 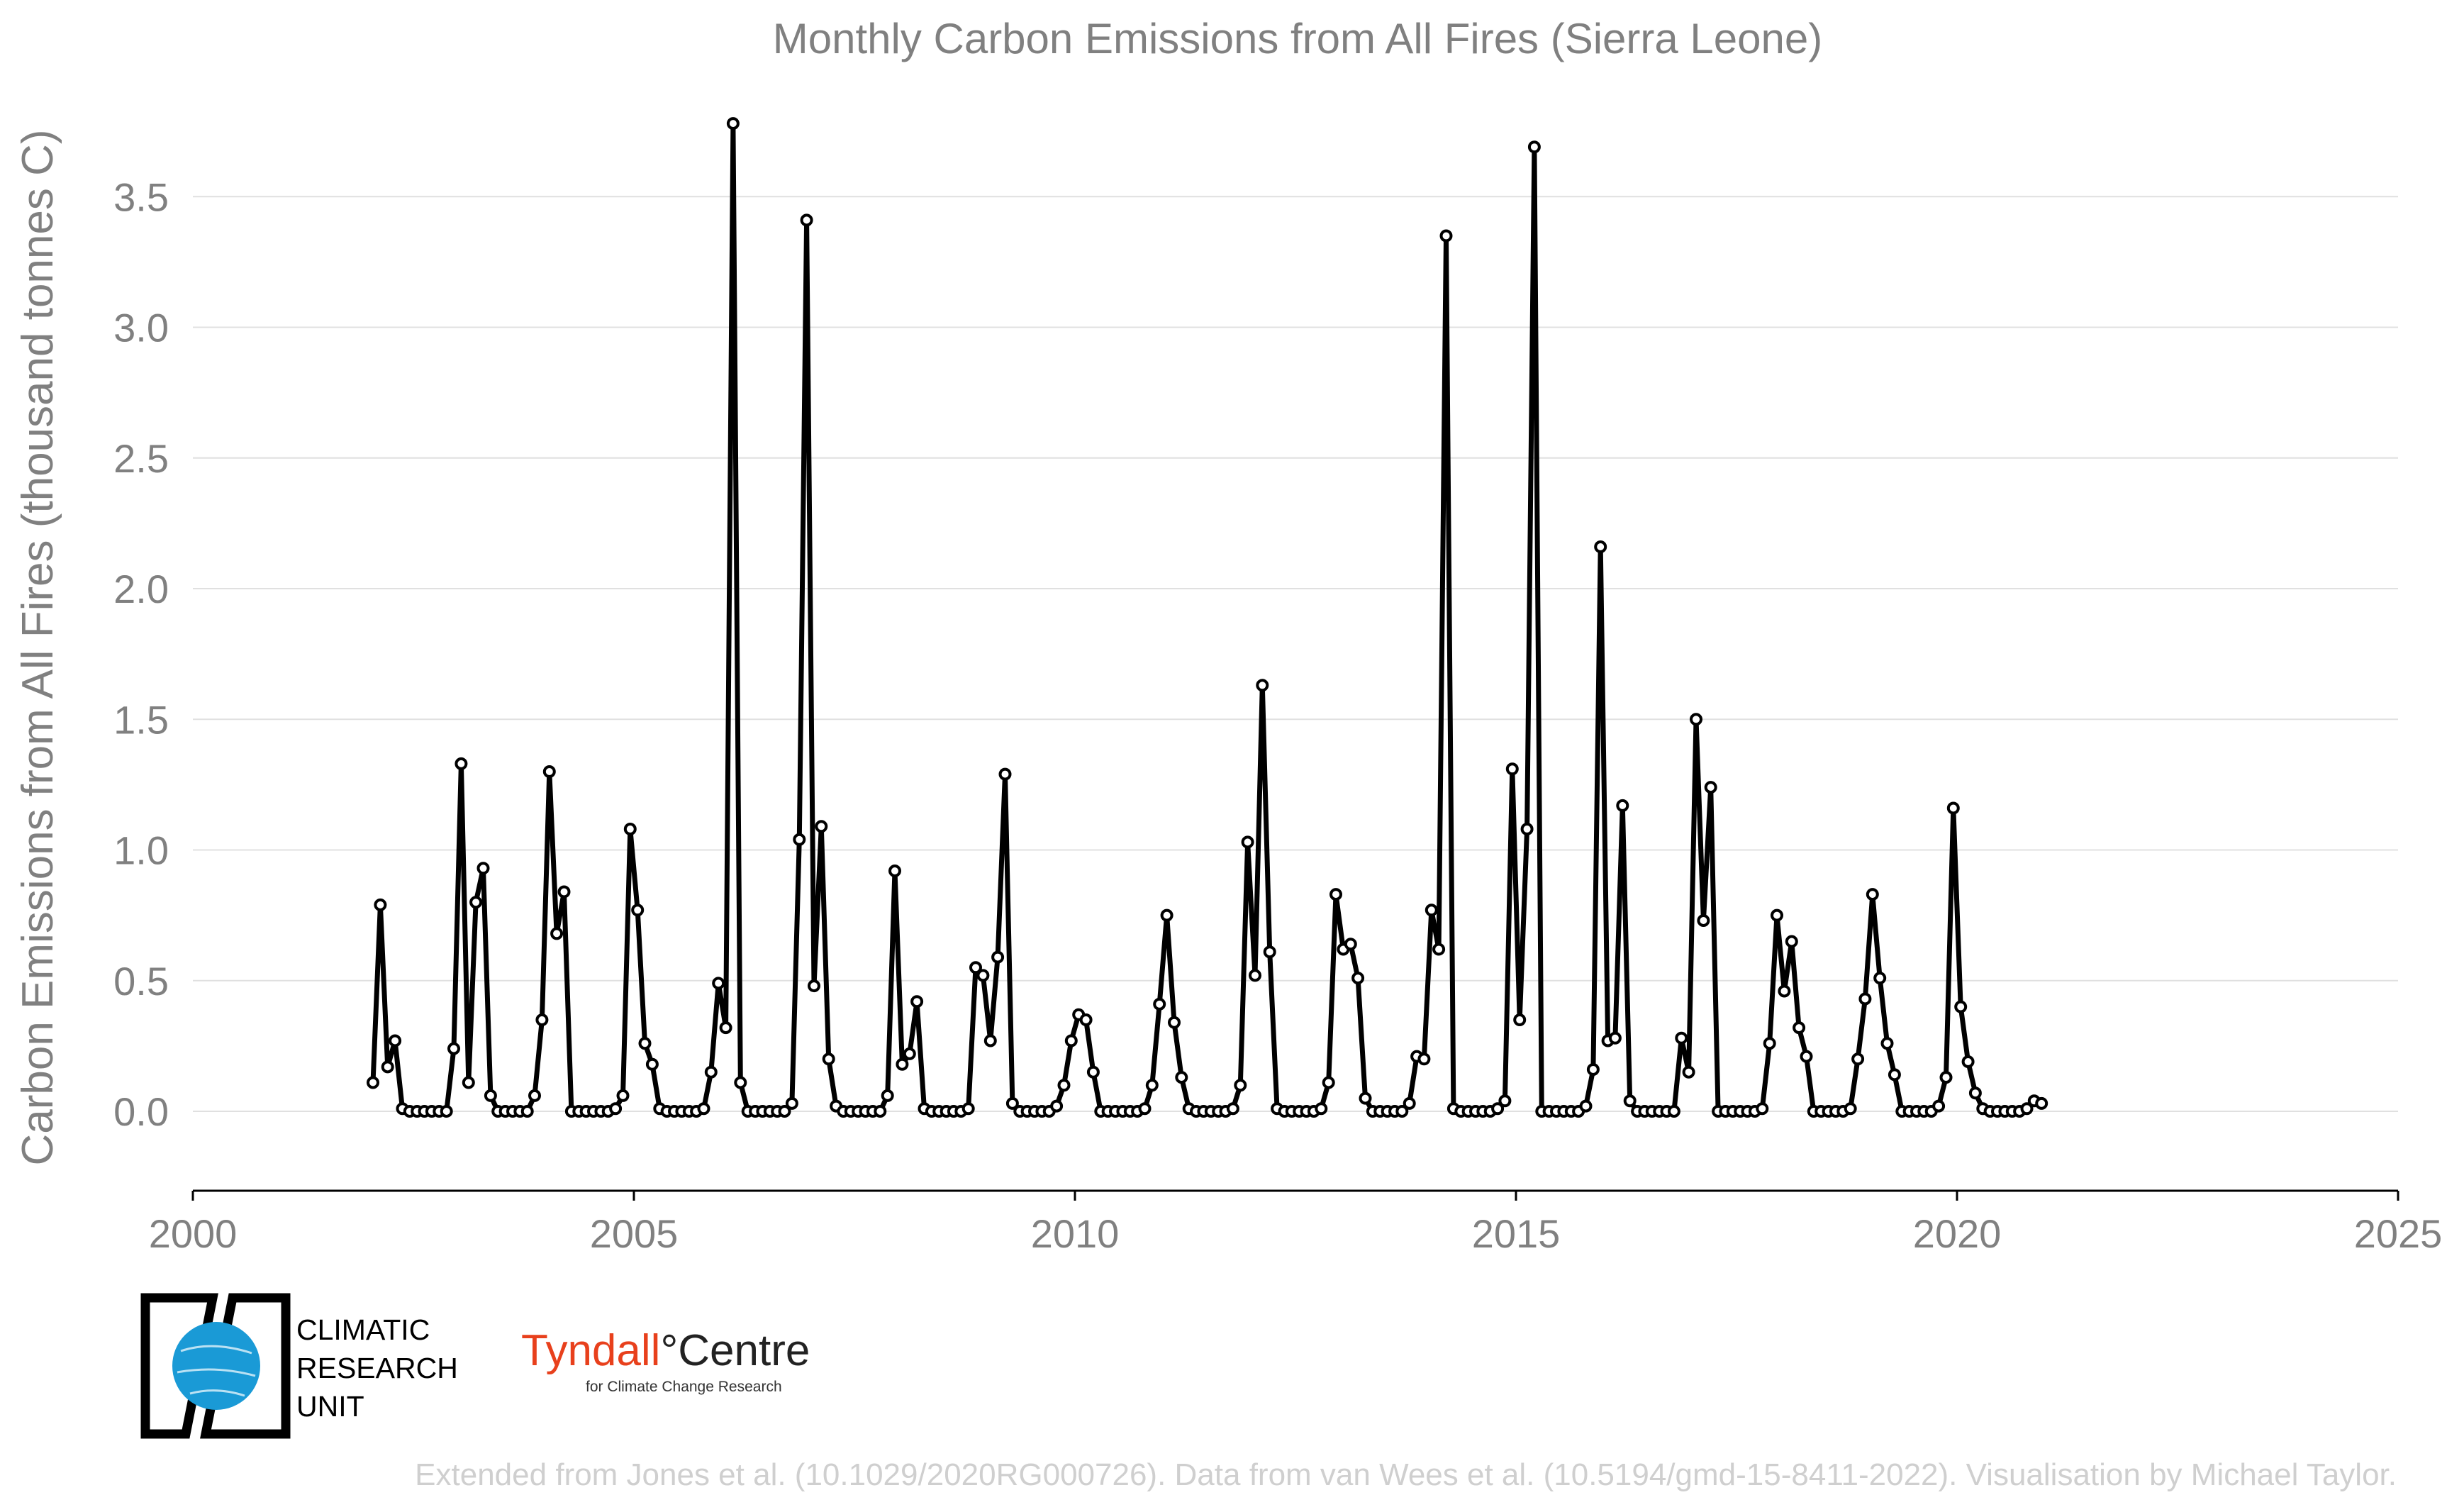 What do you see at coordinates (1075, 1233) in the screenshot?
I see `x-tick-label: 2010` at bounding box center [1075, 1233].